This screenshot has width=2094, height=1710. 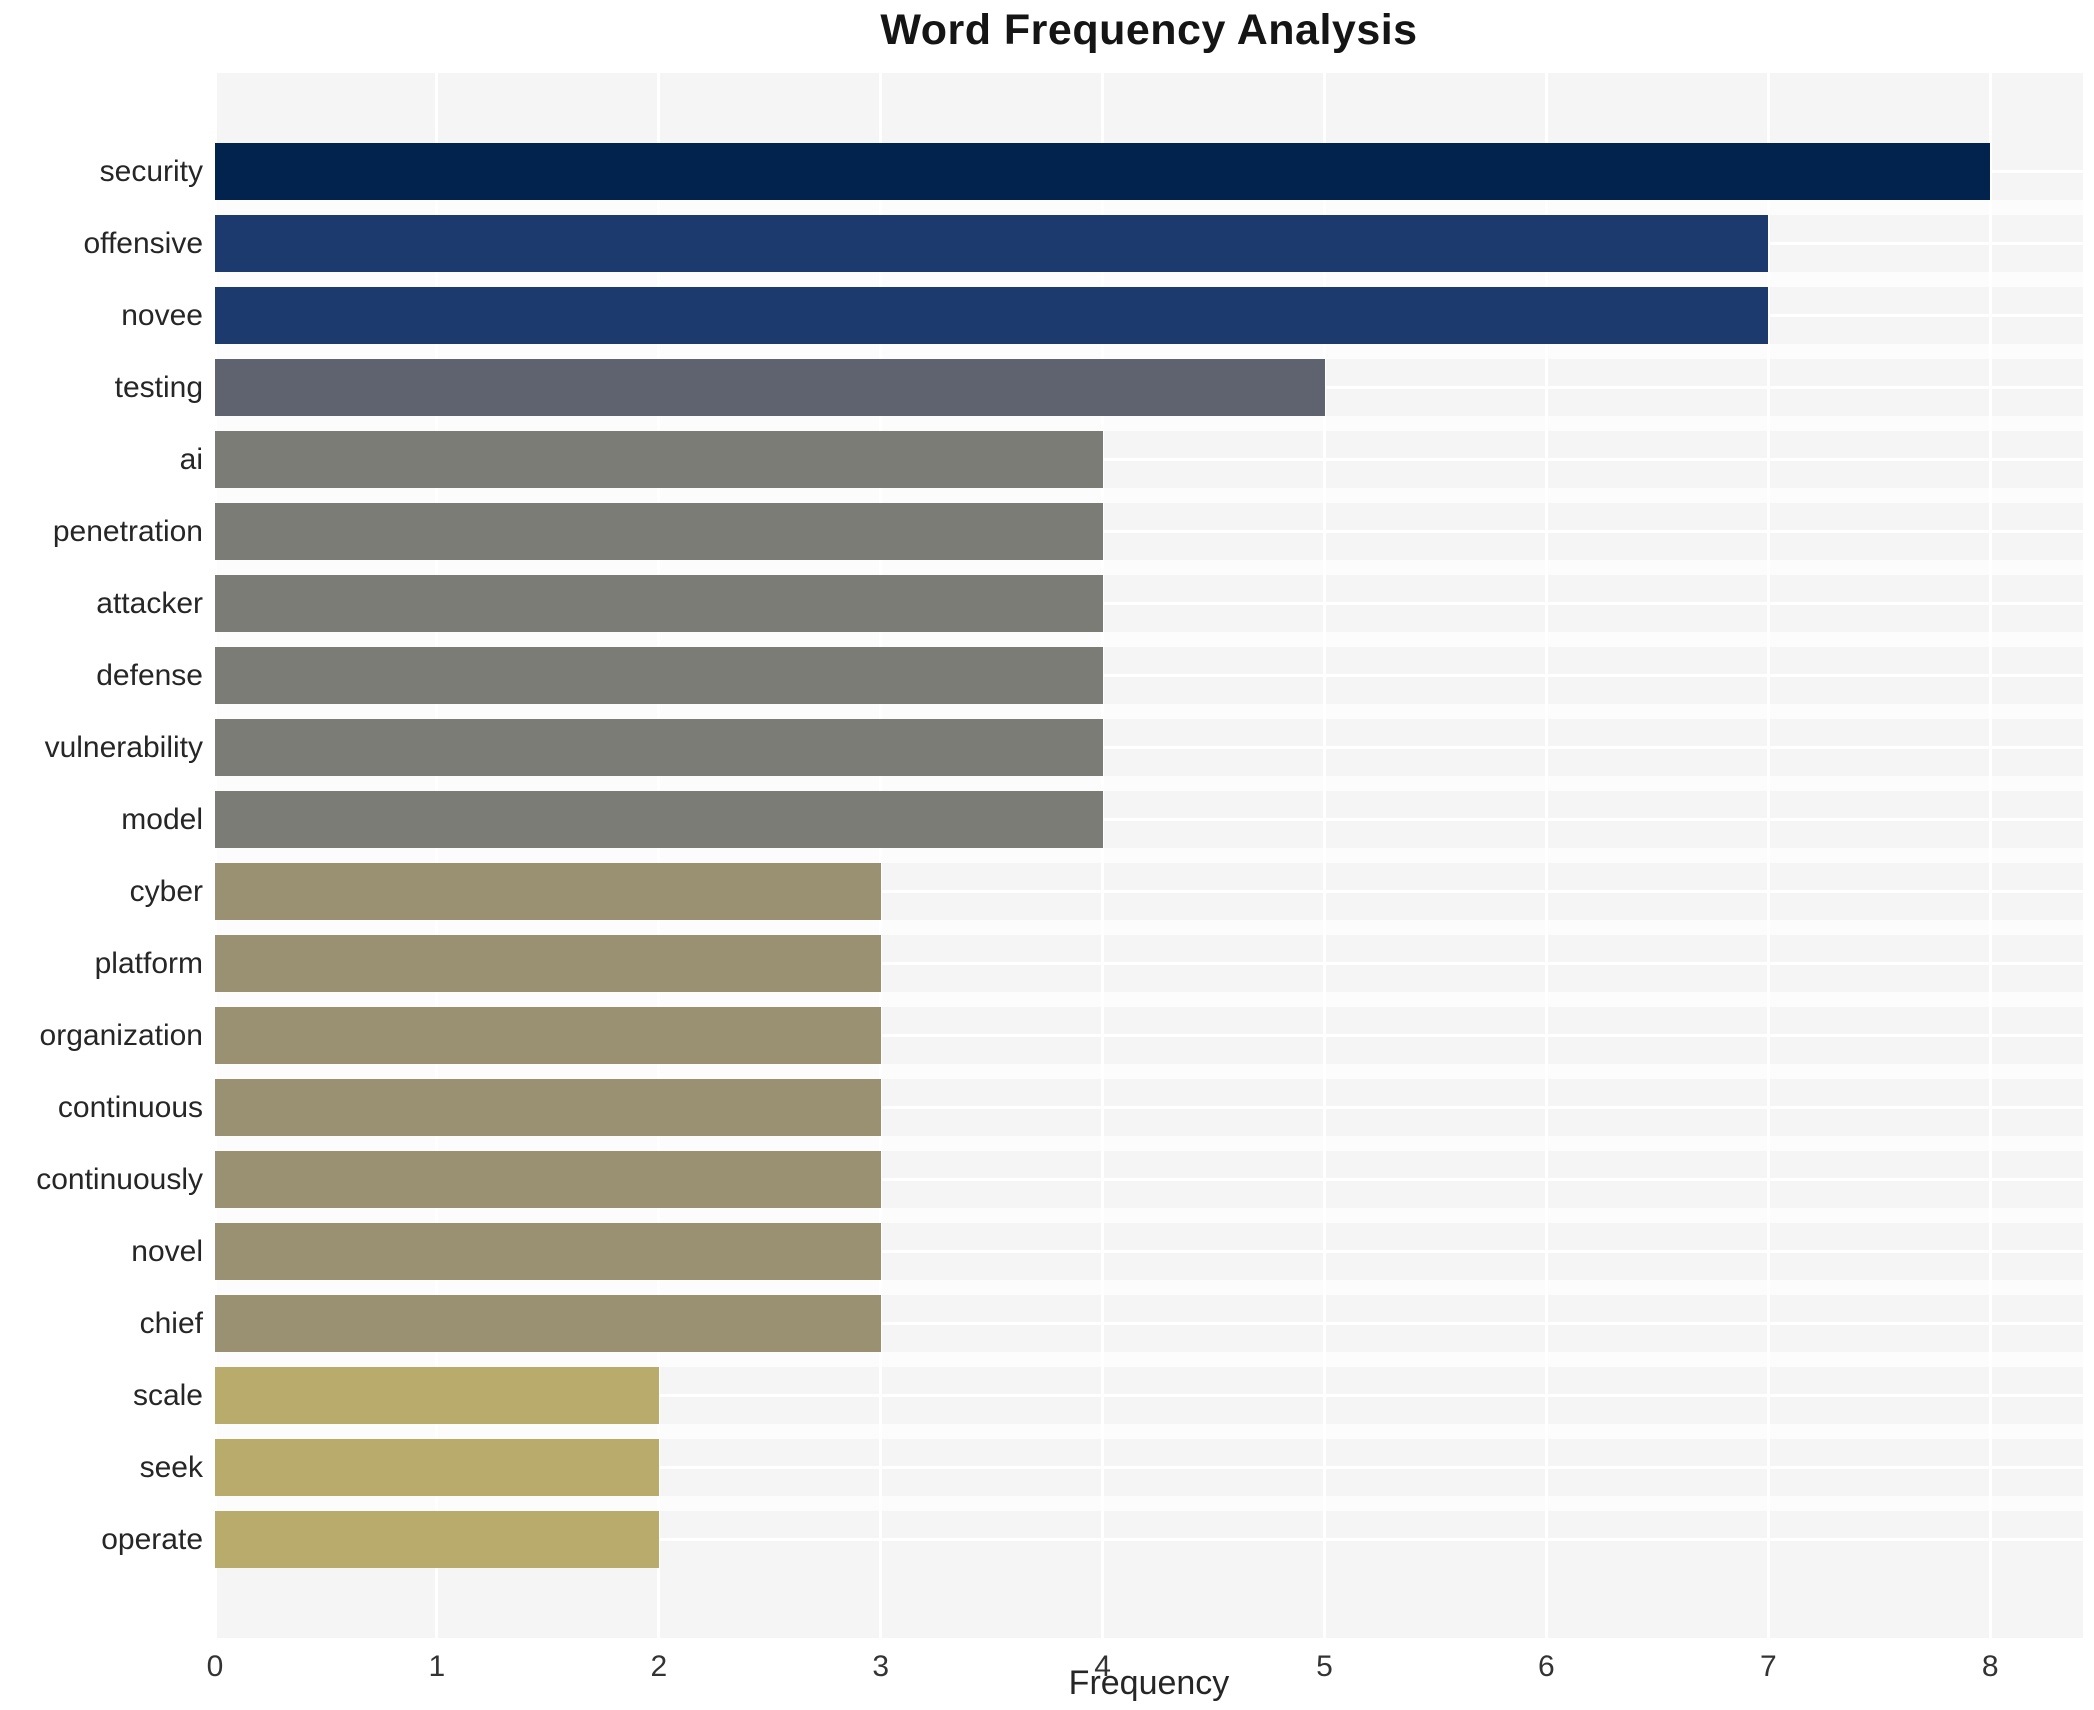 What do you see at coordinates (1768, 1666) in the screenshot?
I see `x-tick-label: 7` at bounding box center [1768, 1666].